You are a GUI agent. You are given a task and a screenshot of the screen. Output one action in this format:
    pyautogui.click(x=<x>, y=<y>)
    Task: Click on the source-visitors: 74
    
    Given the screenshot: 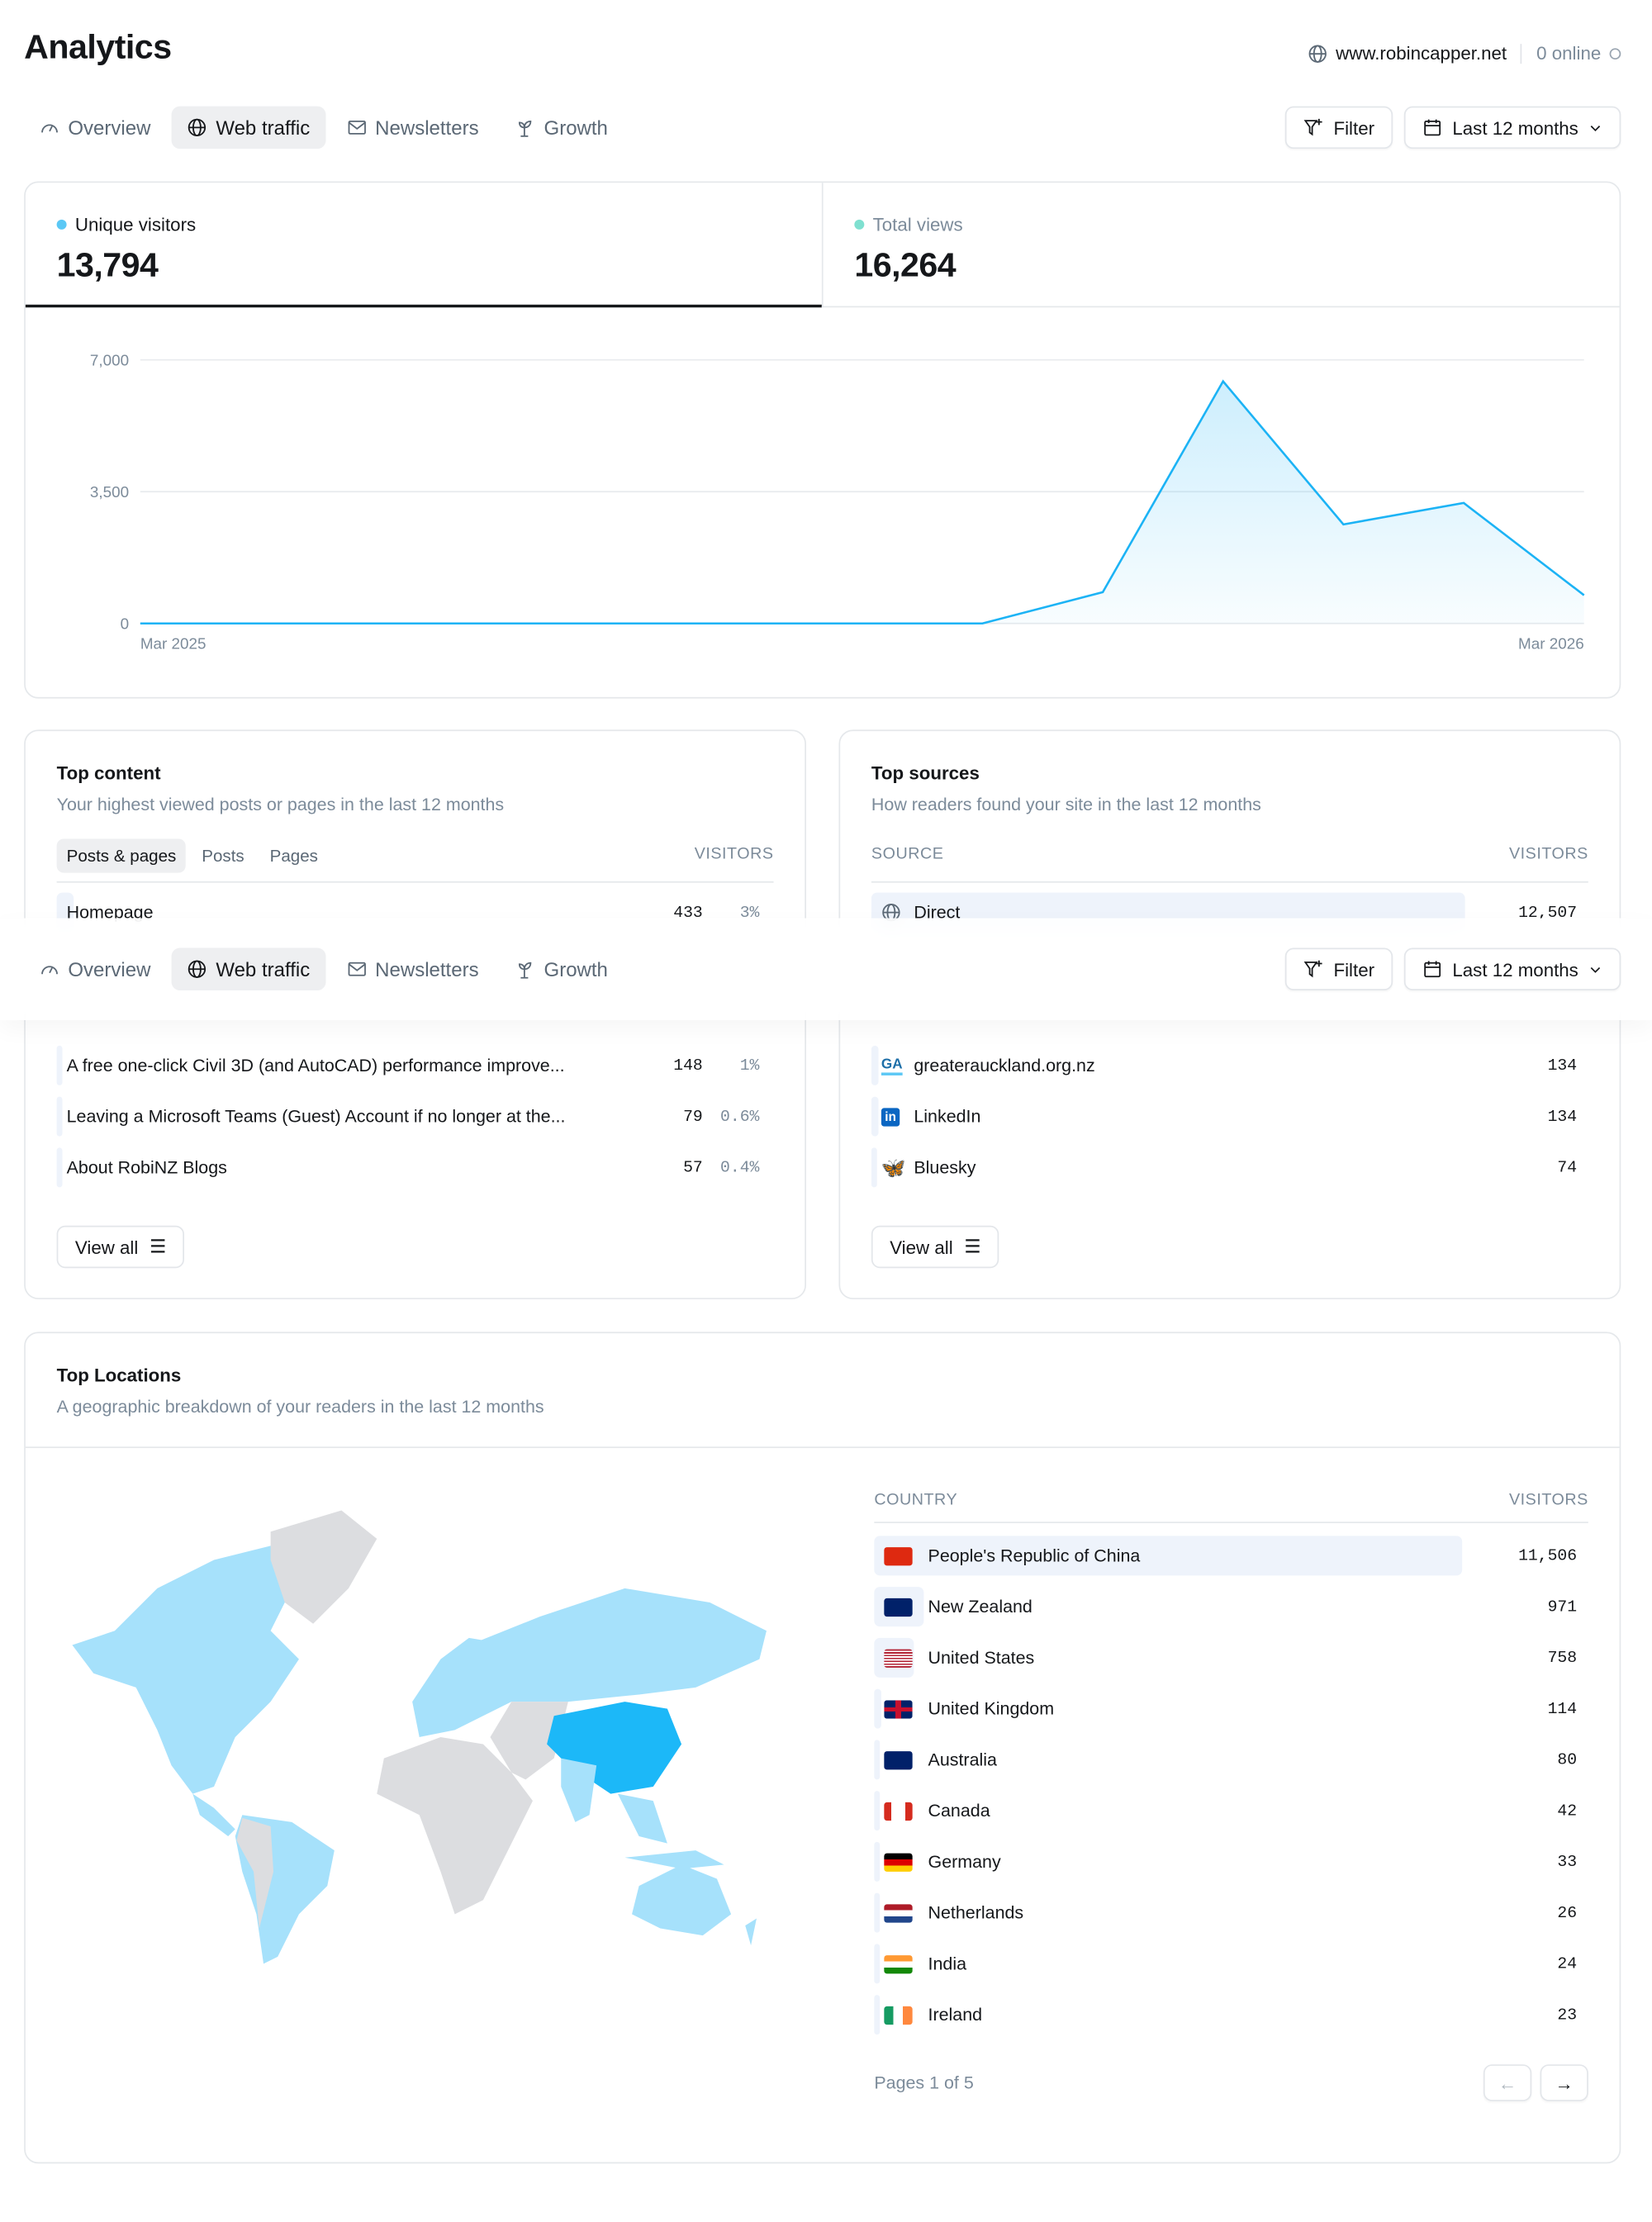 What is the action you would take?
    pyautogui.click(x=1567, y=1167)
    